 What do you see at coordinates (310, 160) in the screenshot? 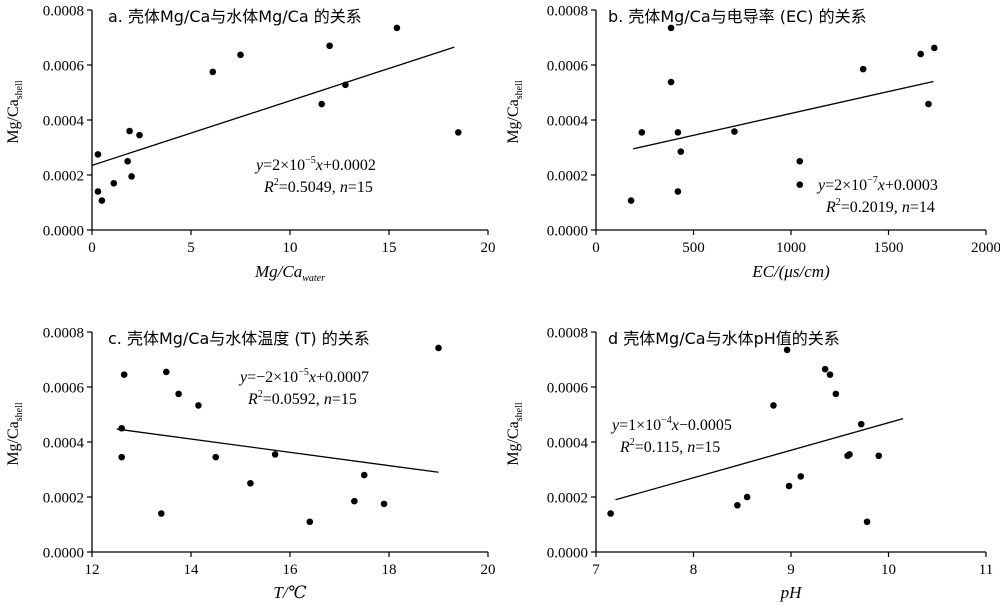
I see `eq-exponent: −5` at bounding box center [310, 160].